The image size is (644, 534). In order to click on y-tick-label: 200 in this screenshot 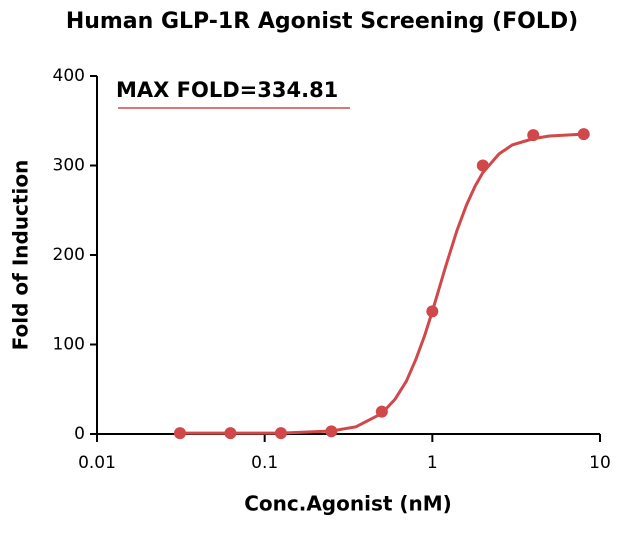, I will do `click(69, 255)`.